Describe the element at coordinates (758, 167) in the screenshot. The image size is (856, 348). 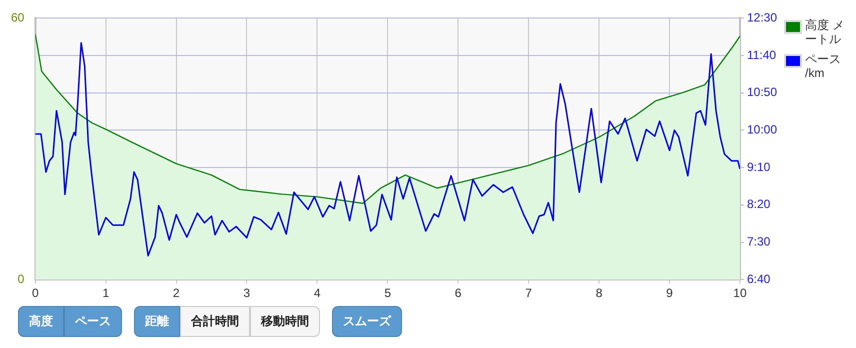
I see `y2-tick-label: 9:10` at that location.